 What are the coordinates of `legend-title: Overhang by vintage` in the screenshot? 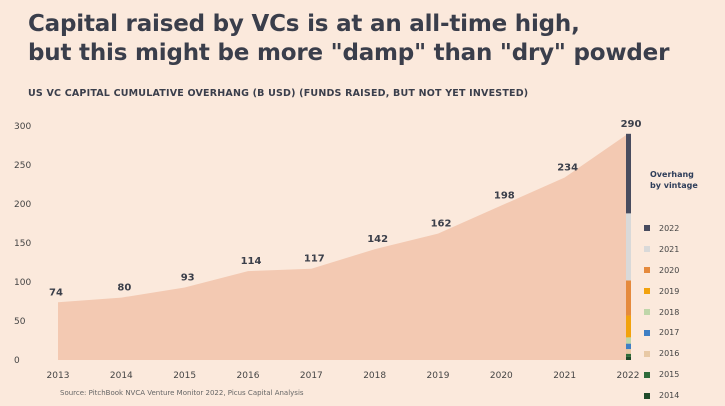 It's located at (685, 180).